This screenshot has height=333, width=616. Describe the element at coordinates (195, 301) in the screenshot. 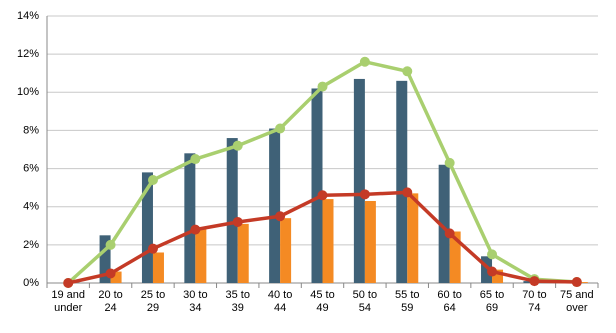

I see `x-tick-label: 30 to 34` at that location.